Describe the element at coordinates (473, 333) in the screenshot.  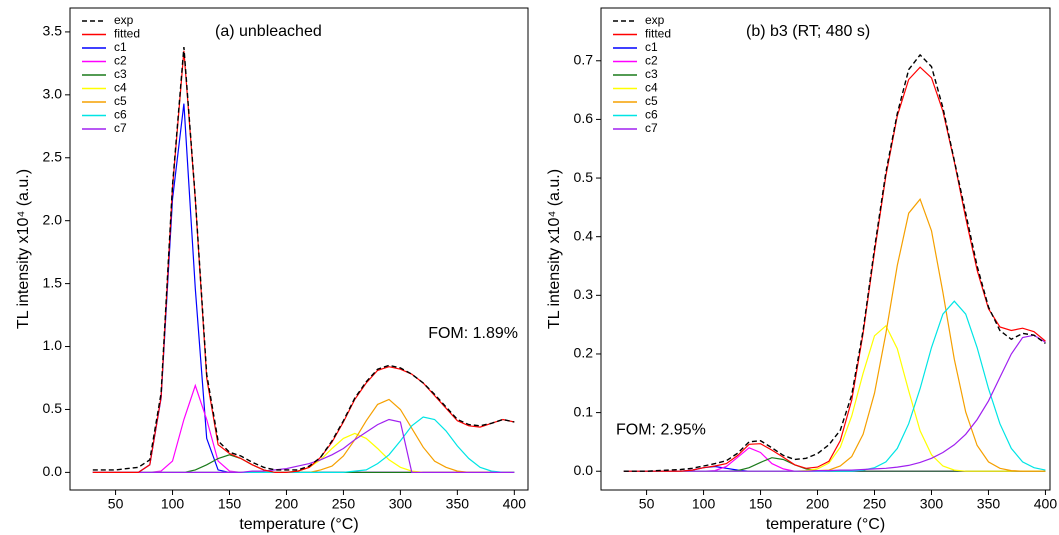
I see `fom-annotation: FOM: 1.89%` at that location.